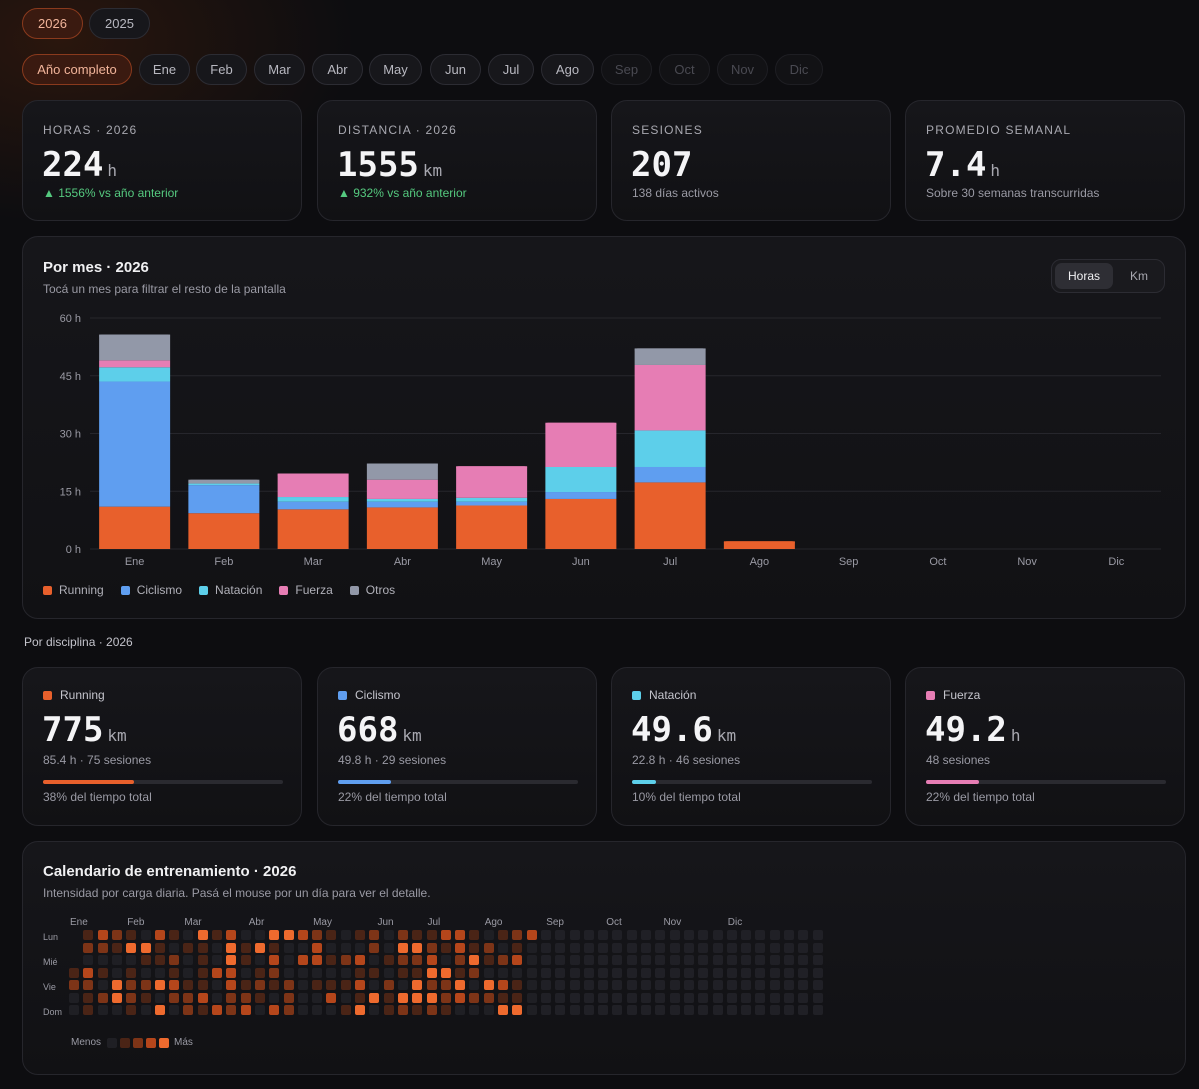  I want to click on year-pill-2026: 2026, so click(52, 23).